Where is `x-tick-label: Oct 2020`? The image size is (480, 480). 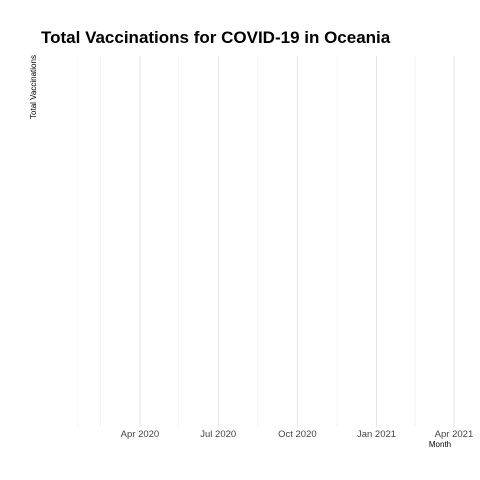 x-tick-label: Oct 2020 is located at coordinates (297, 434).